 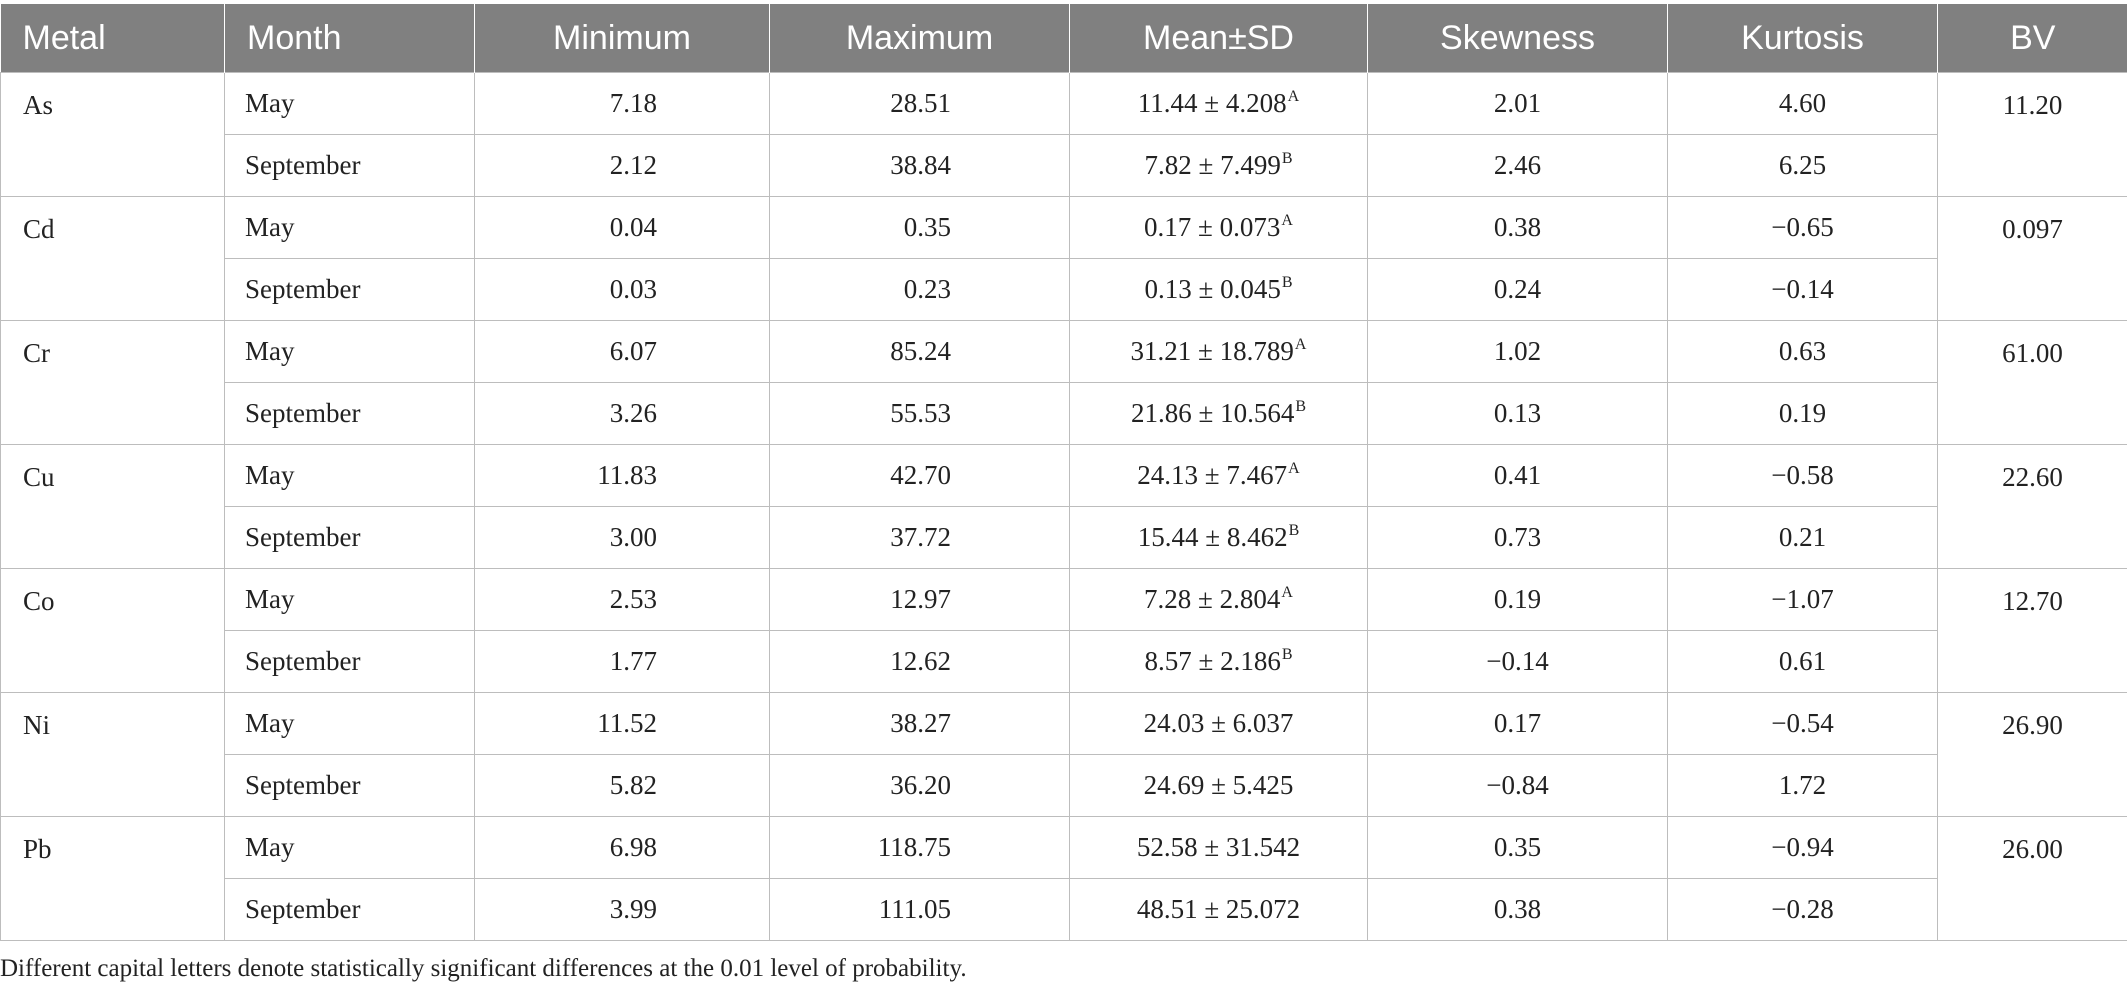 I want to click on metal-cell: Cr, so click(x=112, y=382).